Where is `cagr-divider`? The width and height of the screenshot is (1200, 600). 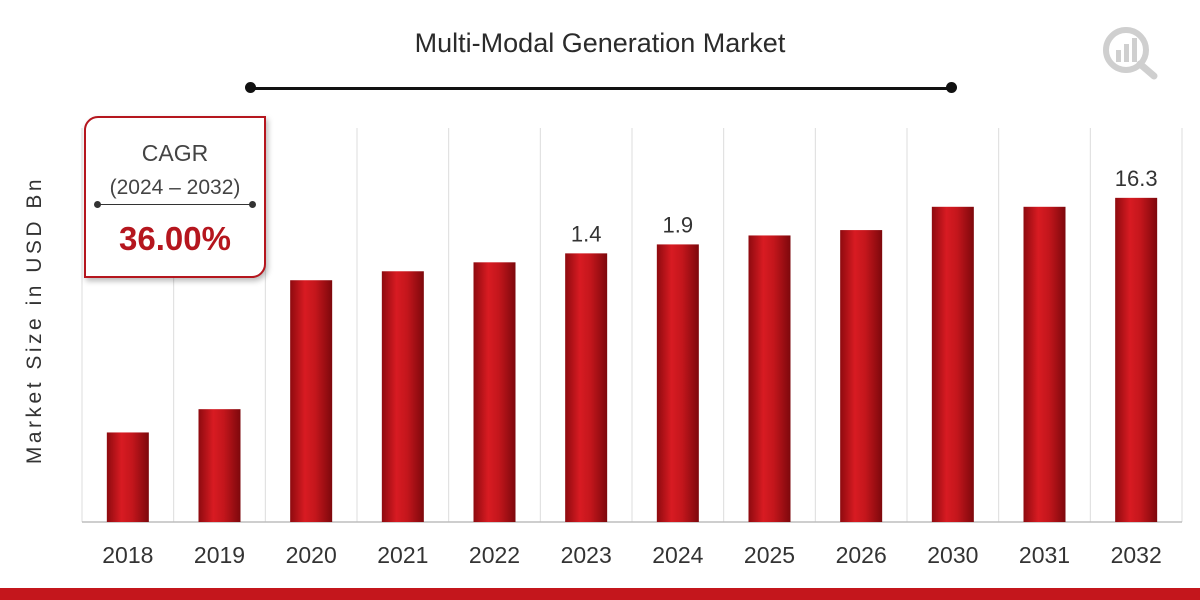
cagr-divider is located at coordinates (175, 204).